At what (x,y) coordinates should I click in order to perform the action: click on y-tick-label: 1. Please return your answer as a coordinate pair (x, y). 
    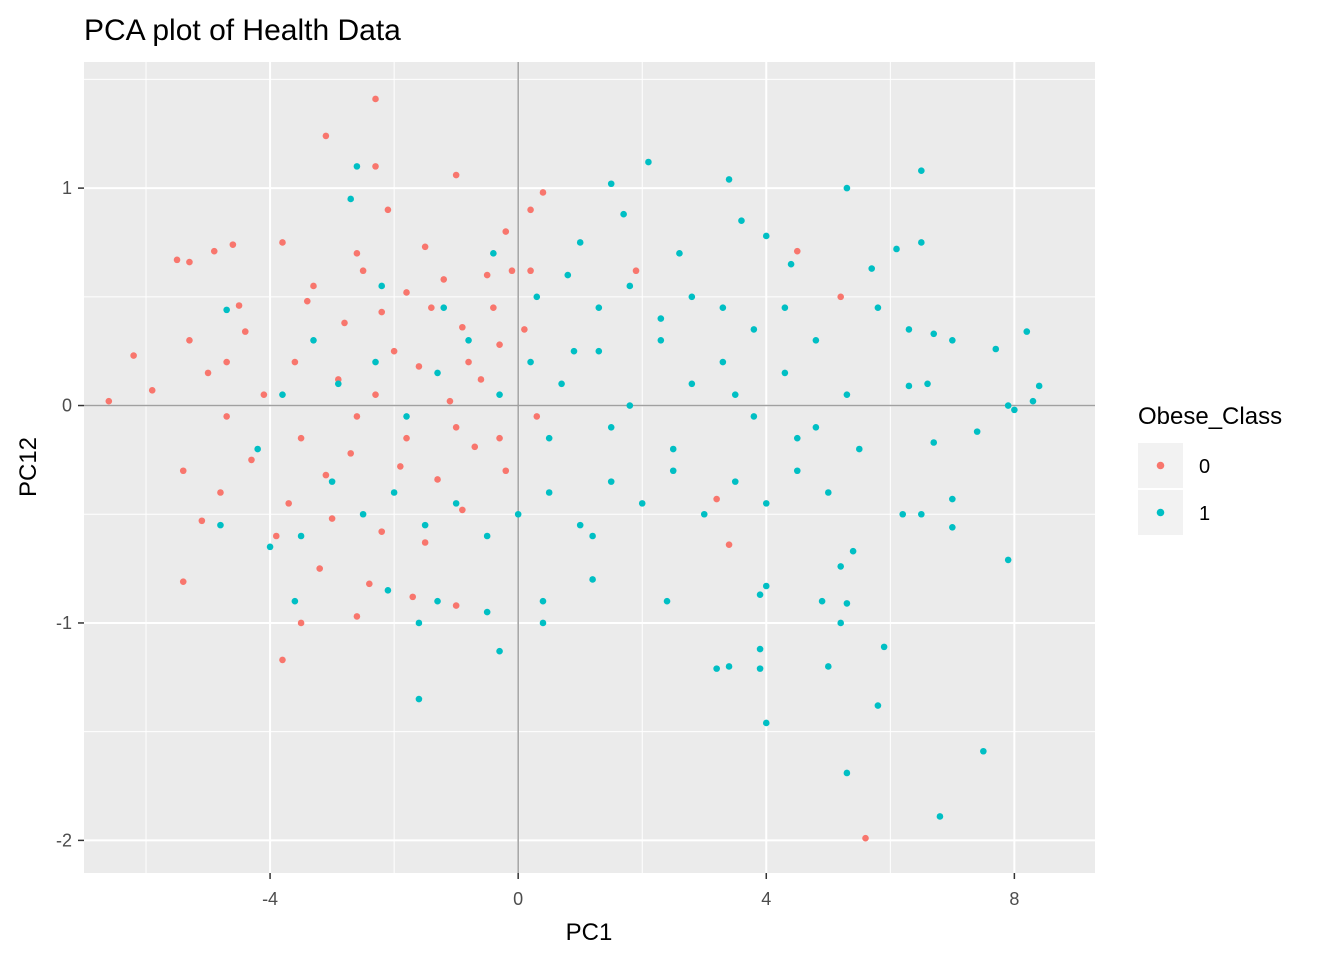
    Looking at the image, I should click on (67, 188).